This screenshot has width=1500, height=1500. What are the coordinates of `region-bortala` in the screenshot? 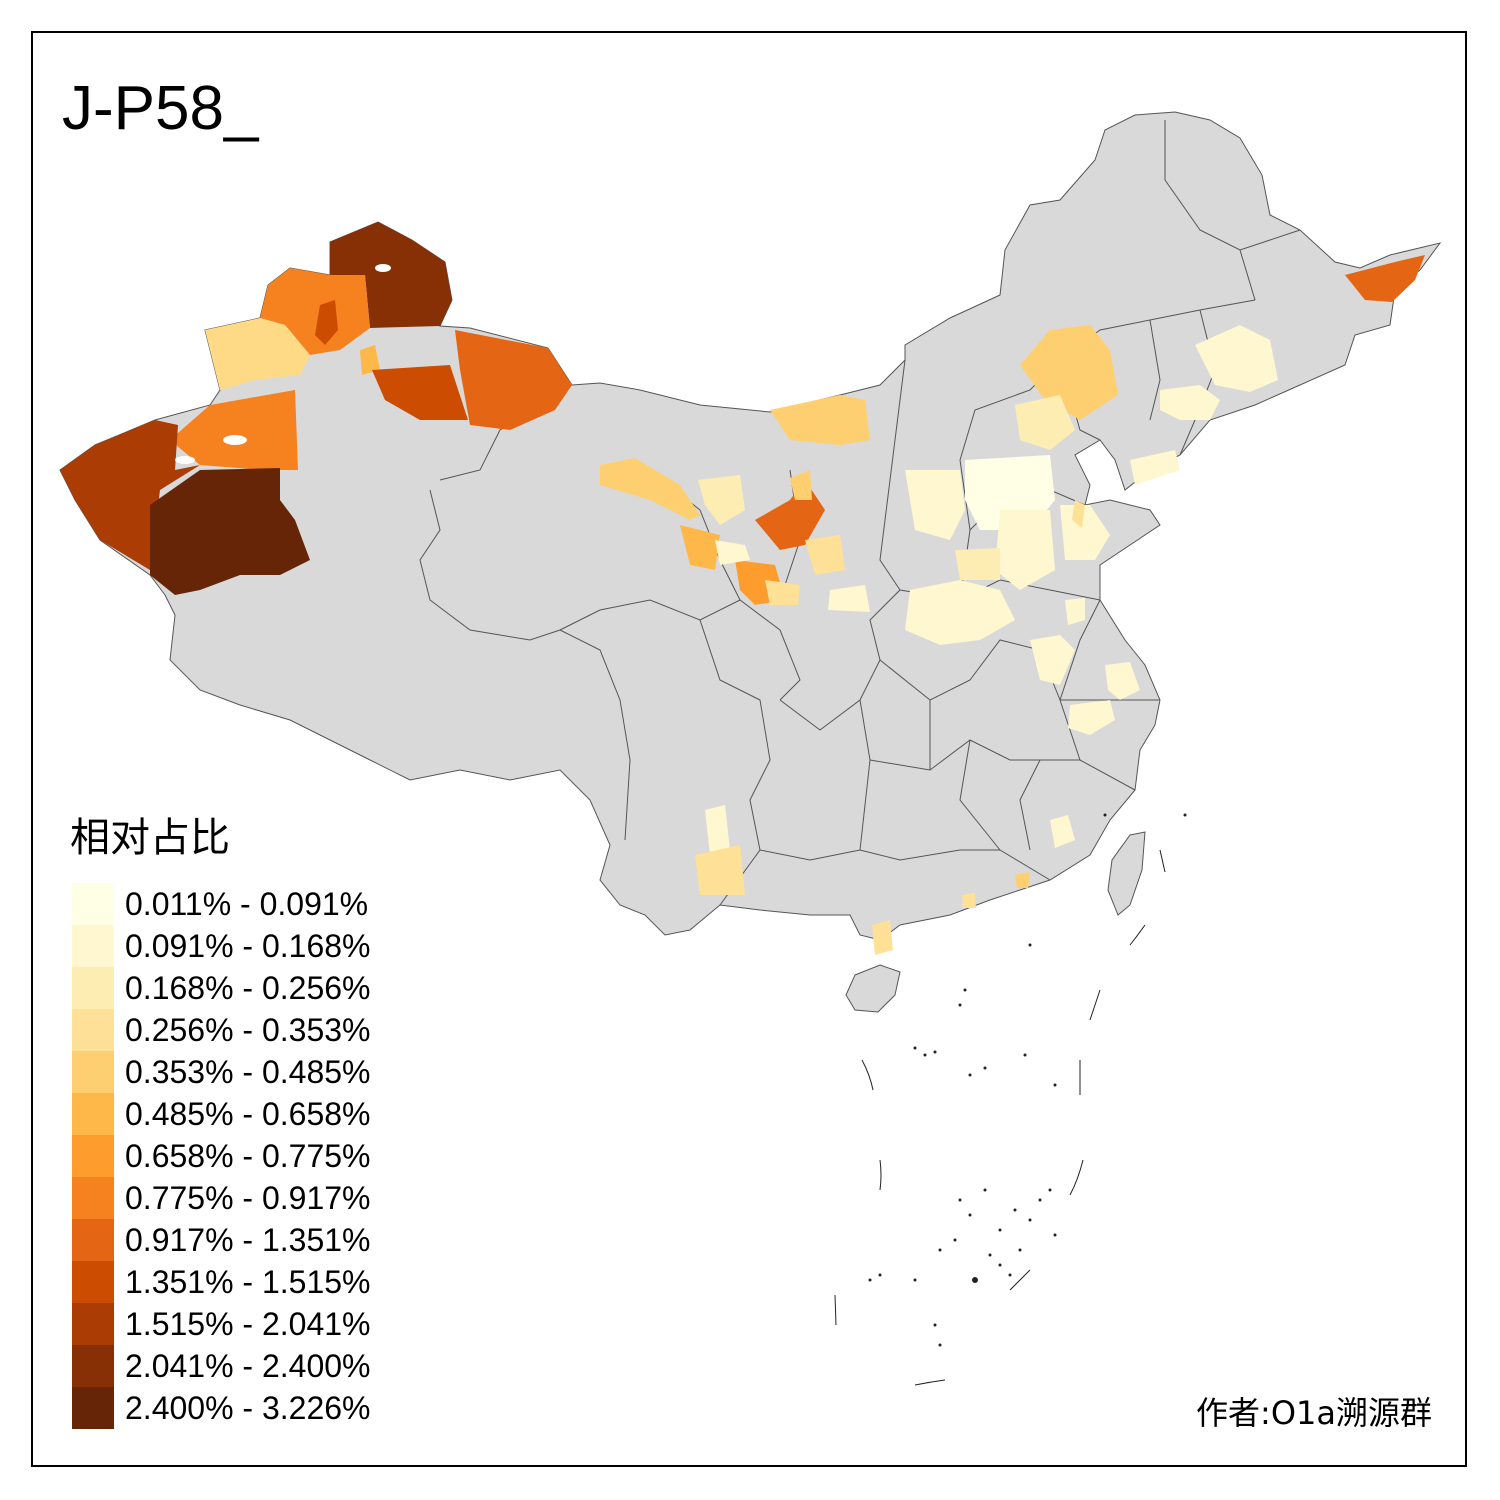 It's located at (257, 354).